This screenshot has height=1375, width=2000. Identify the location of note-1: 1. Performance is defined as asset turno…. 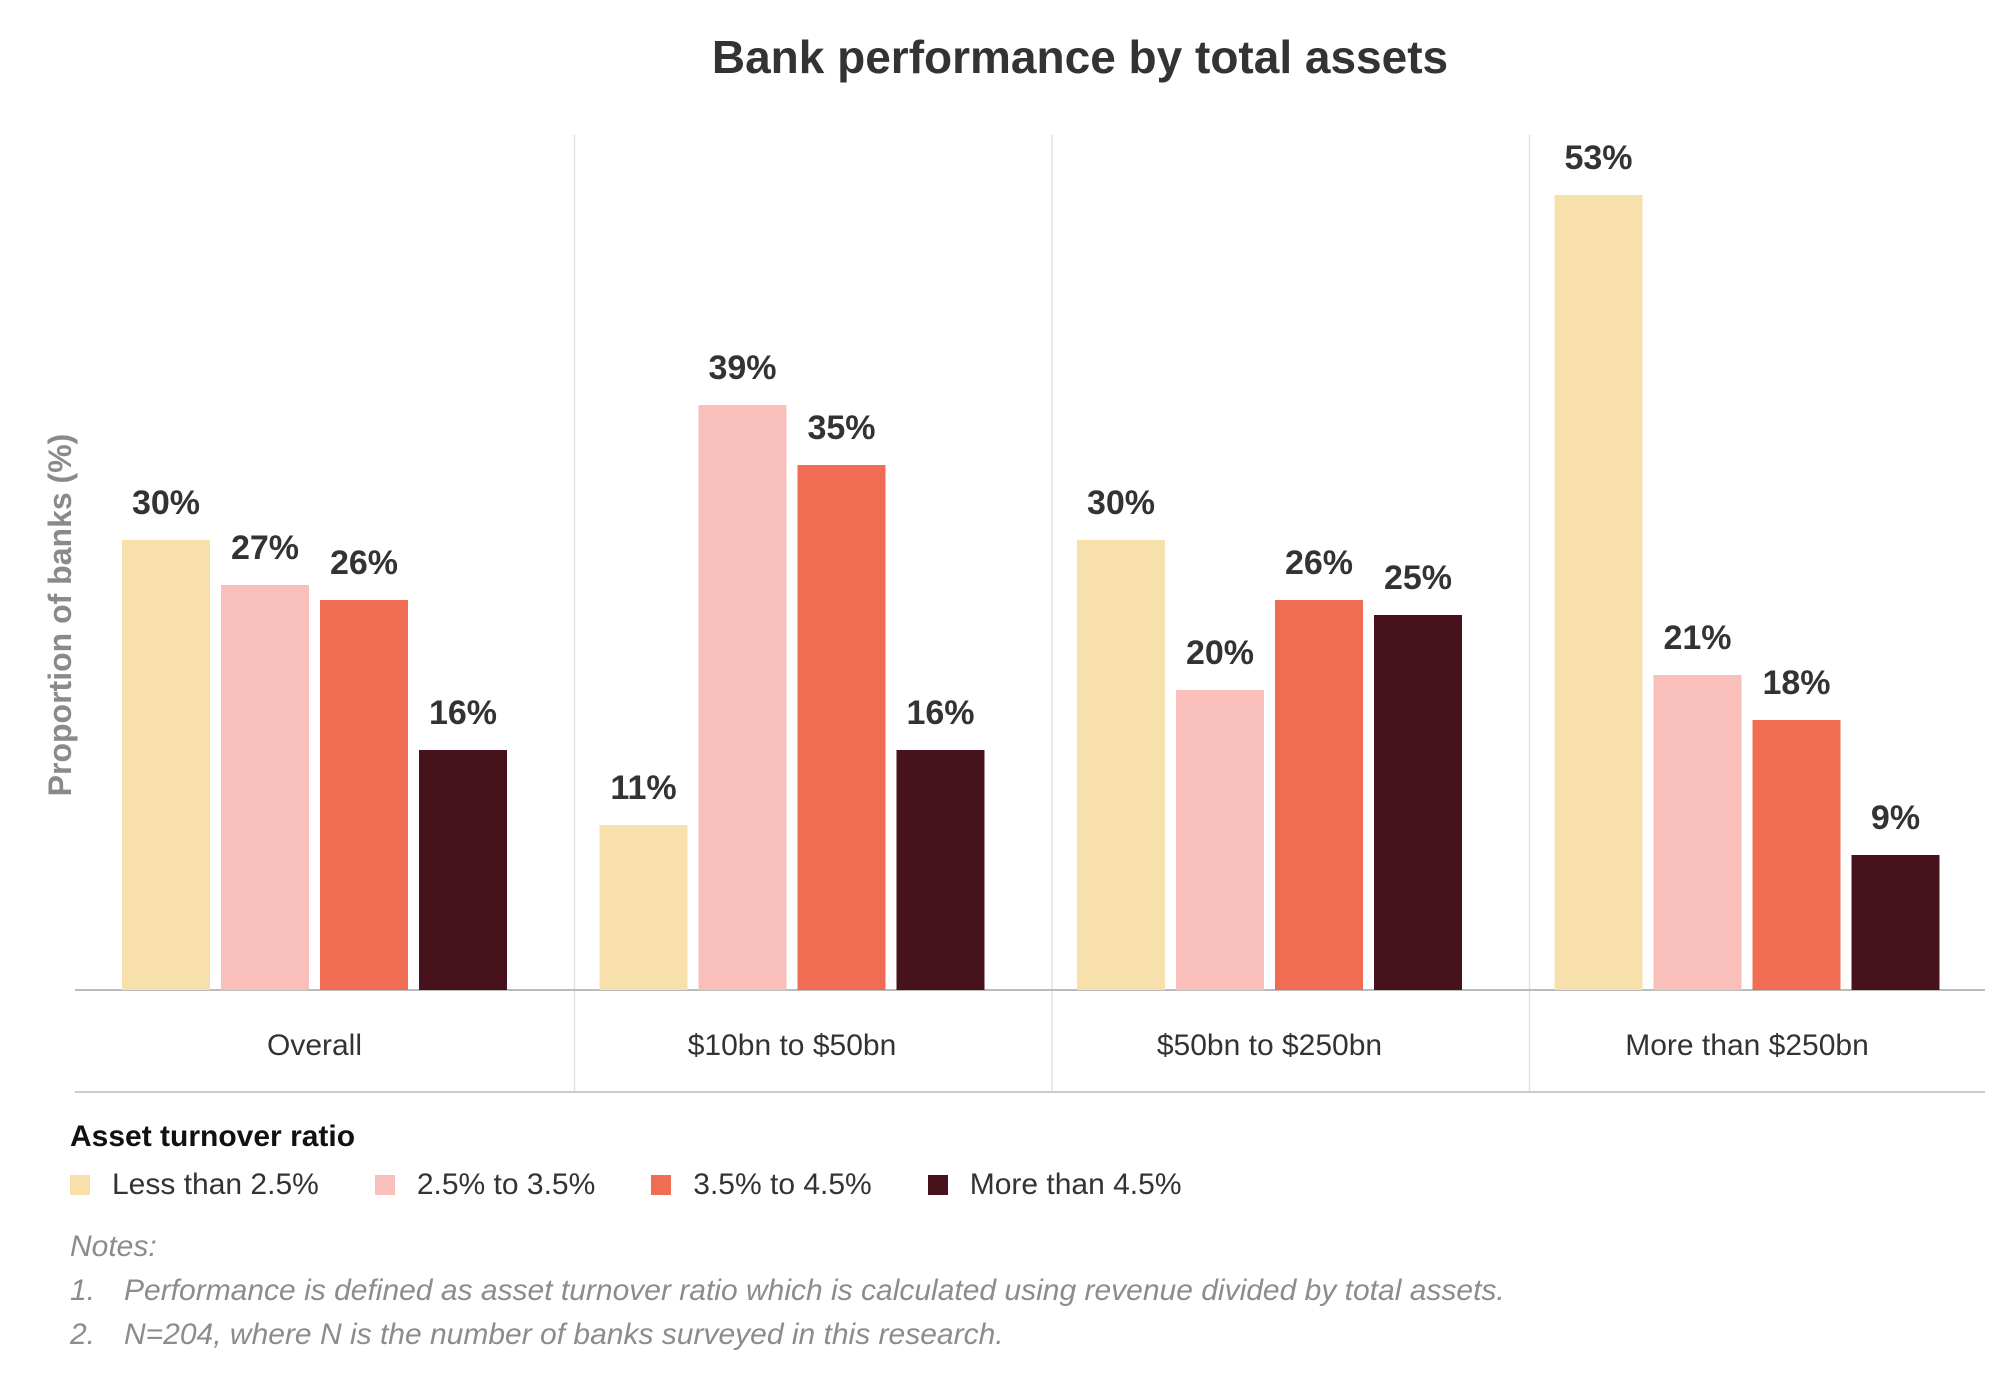
(787, 1291).